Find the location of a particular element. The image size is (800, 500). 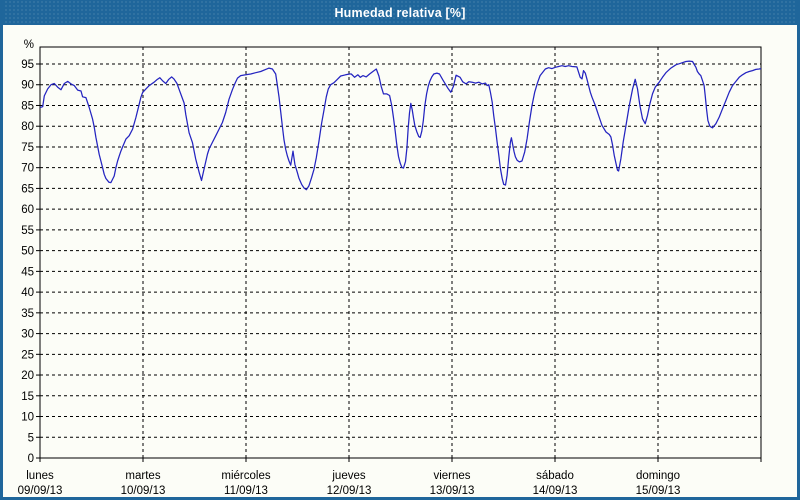

titlebar: Humedad relativa [%] is located at coordinates (400, 12).